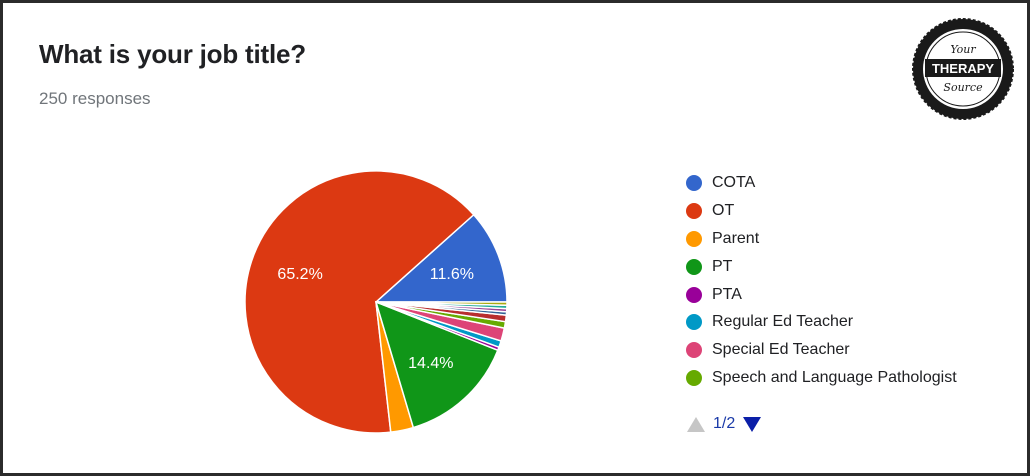 The image size is (1030, 476). I want to click on legend-label: PTA, so click(727, 294).